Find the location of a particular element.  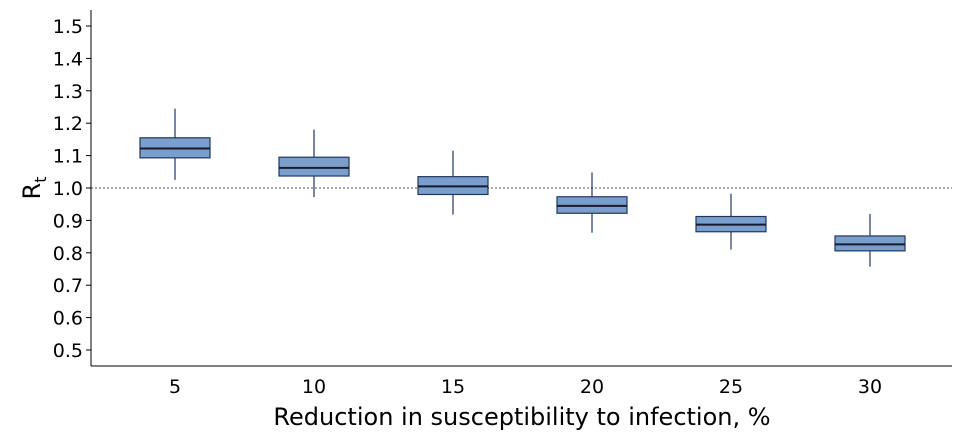

y-axis-title-subscript: t is located at coordinates (40, 180).